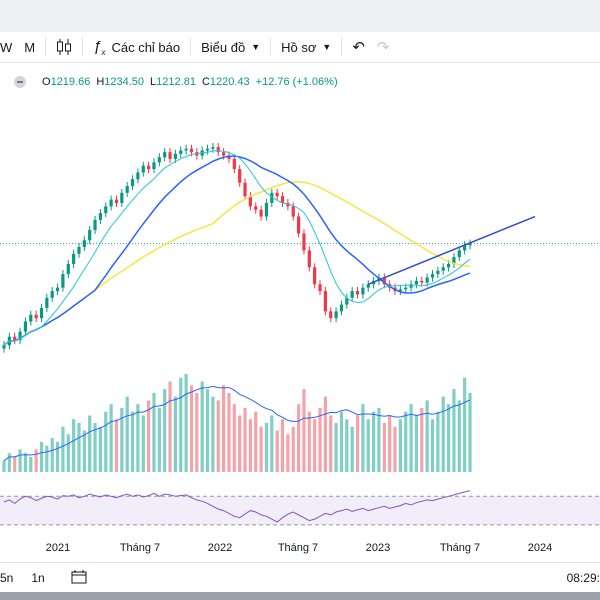 This screenshot has width=600, height=600. I want to click on window-title-bar, so click(300, 16).